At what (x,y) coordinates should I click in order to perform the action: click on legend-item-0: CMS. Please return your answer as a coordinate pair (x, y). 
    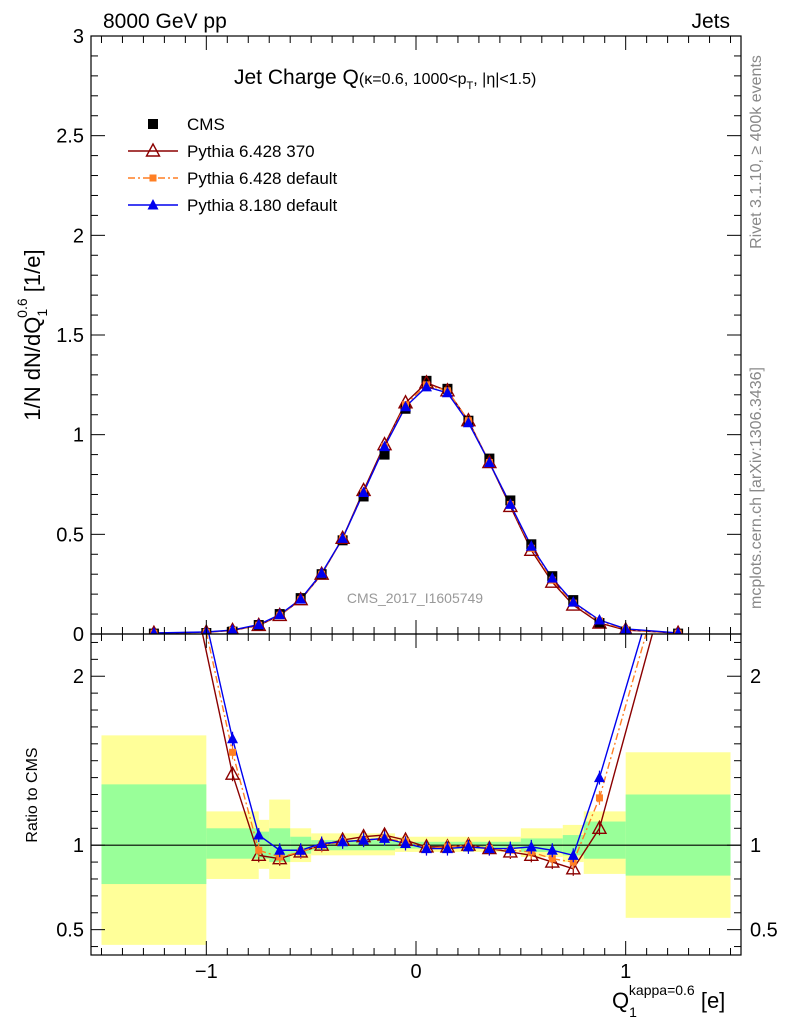
    Looking at the image, I should click on (186, 124).